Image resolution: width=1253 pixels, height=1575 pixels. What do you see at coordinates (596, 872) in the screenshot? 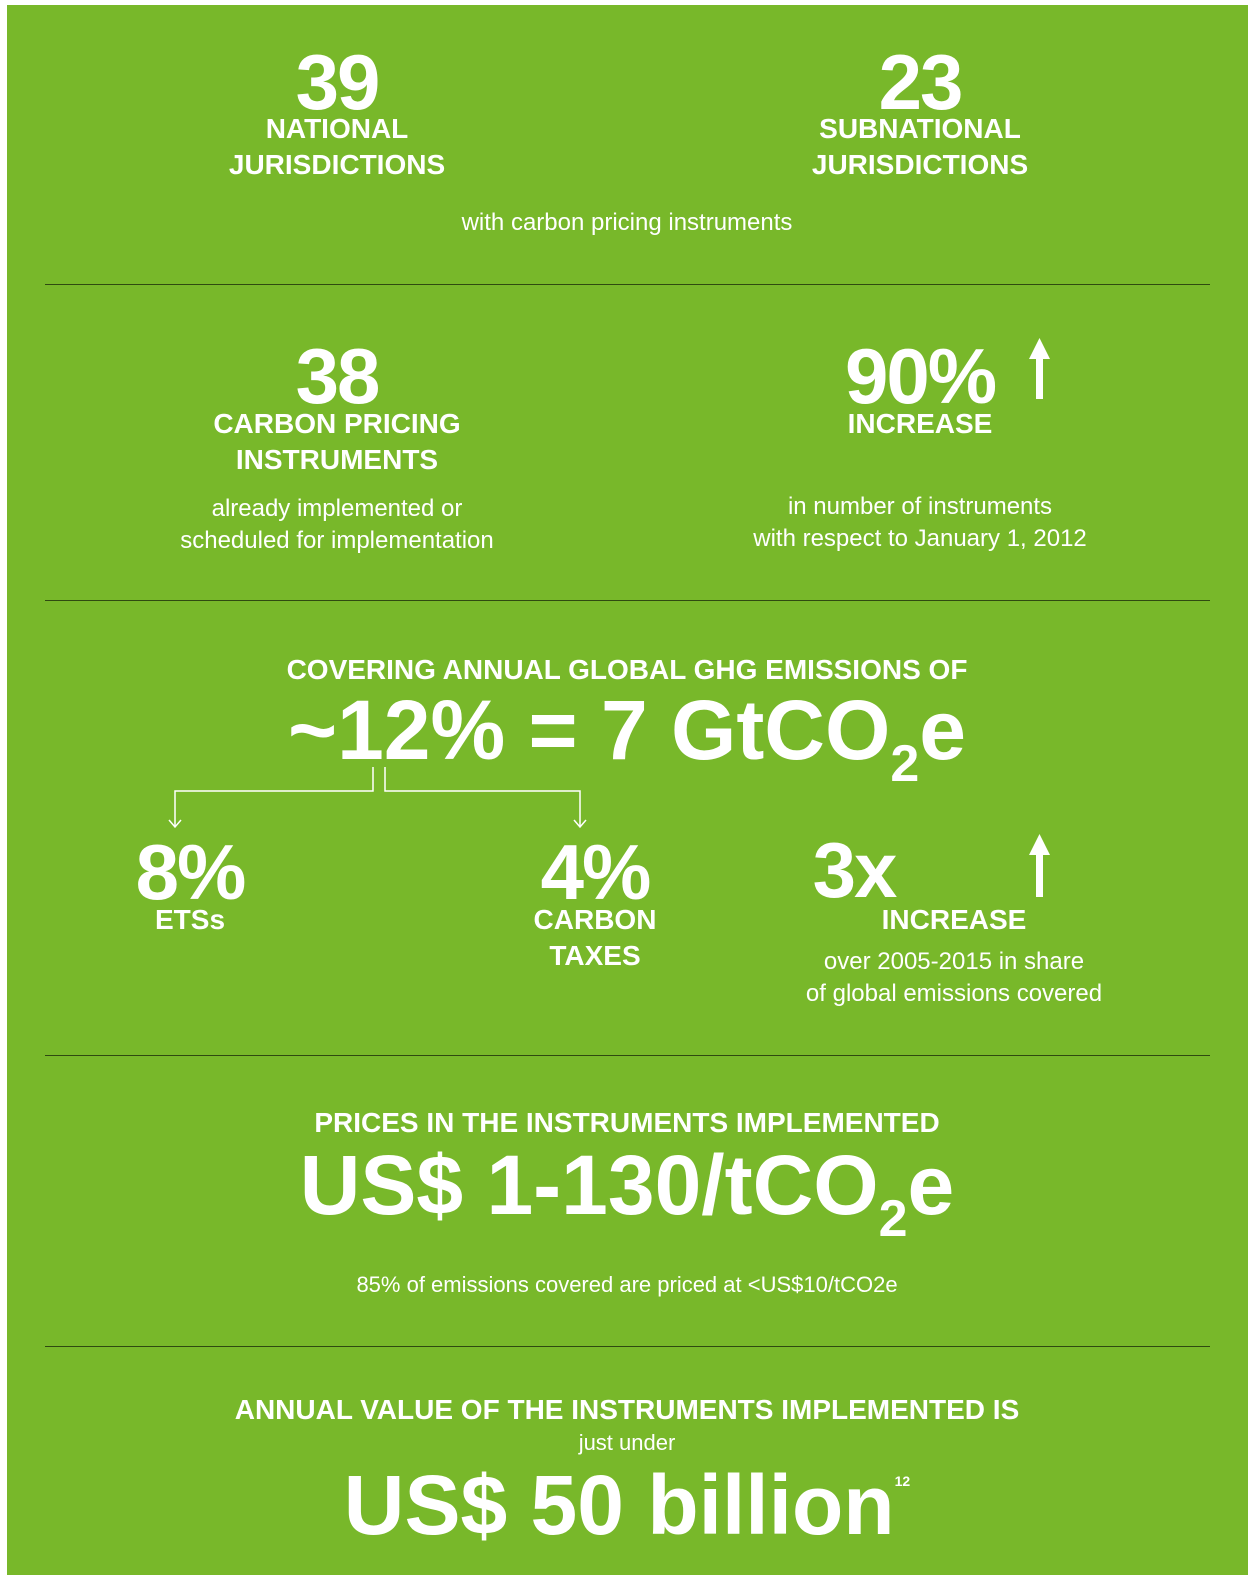
I see `stat-number: 4%` at bounding box center [596, 872].